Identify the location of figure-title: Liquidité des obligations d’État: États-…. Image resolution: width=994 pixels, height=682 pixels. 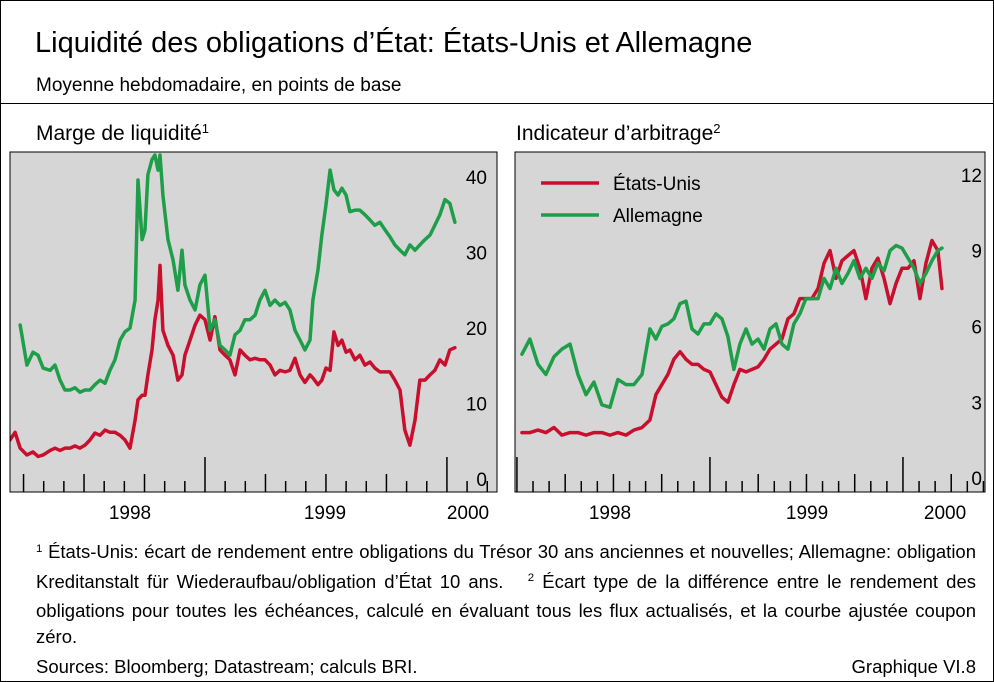
(394, 43).